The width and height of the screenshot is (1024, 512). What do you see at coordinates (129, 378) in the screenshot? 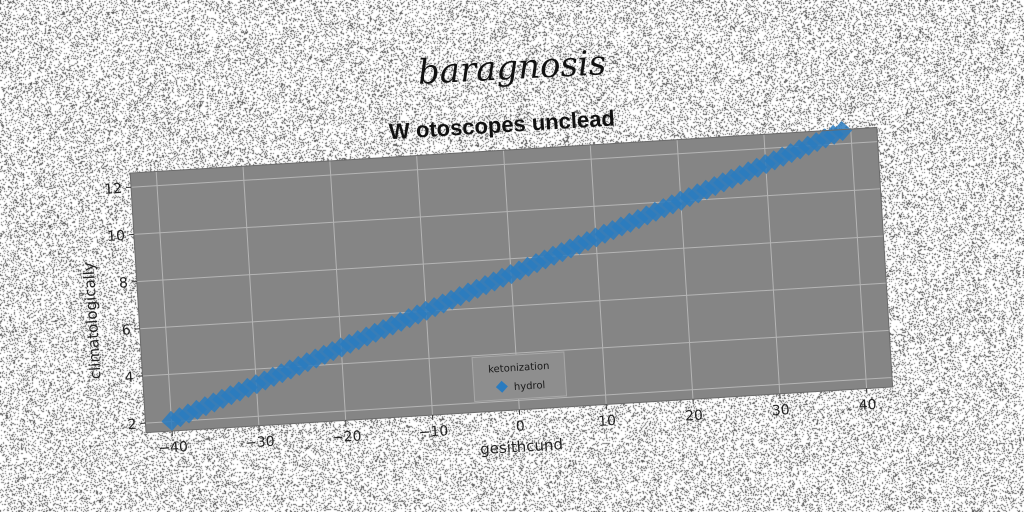
I see `y-tick-label: 4` at bounding box center [129, 378].